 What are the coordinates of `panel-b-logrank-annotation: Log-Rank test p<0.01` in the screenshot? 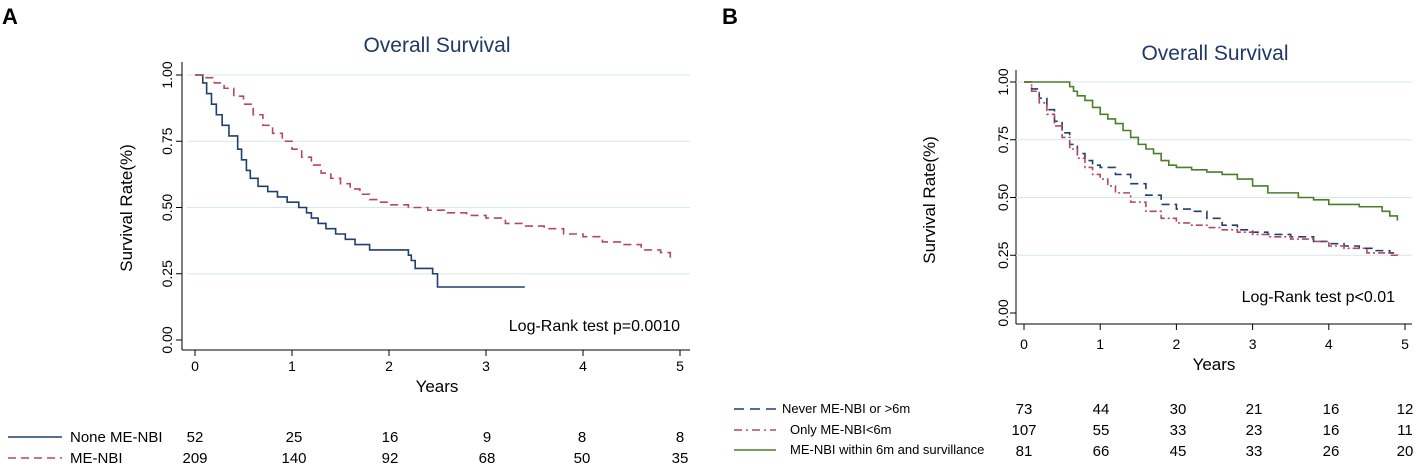 It's located at (1319, 297).